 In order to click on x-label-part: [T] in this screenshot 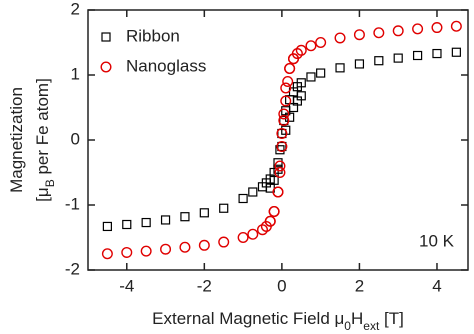, I will do `click(391, 318)`.